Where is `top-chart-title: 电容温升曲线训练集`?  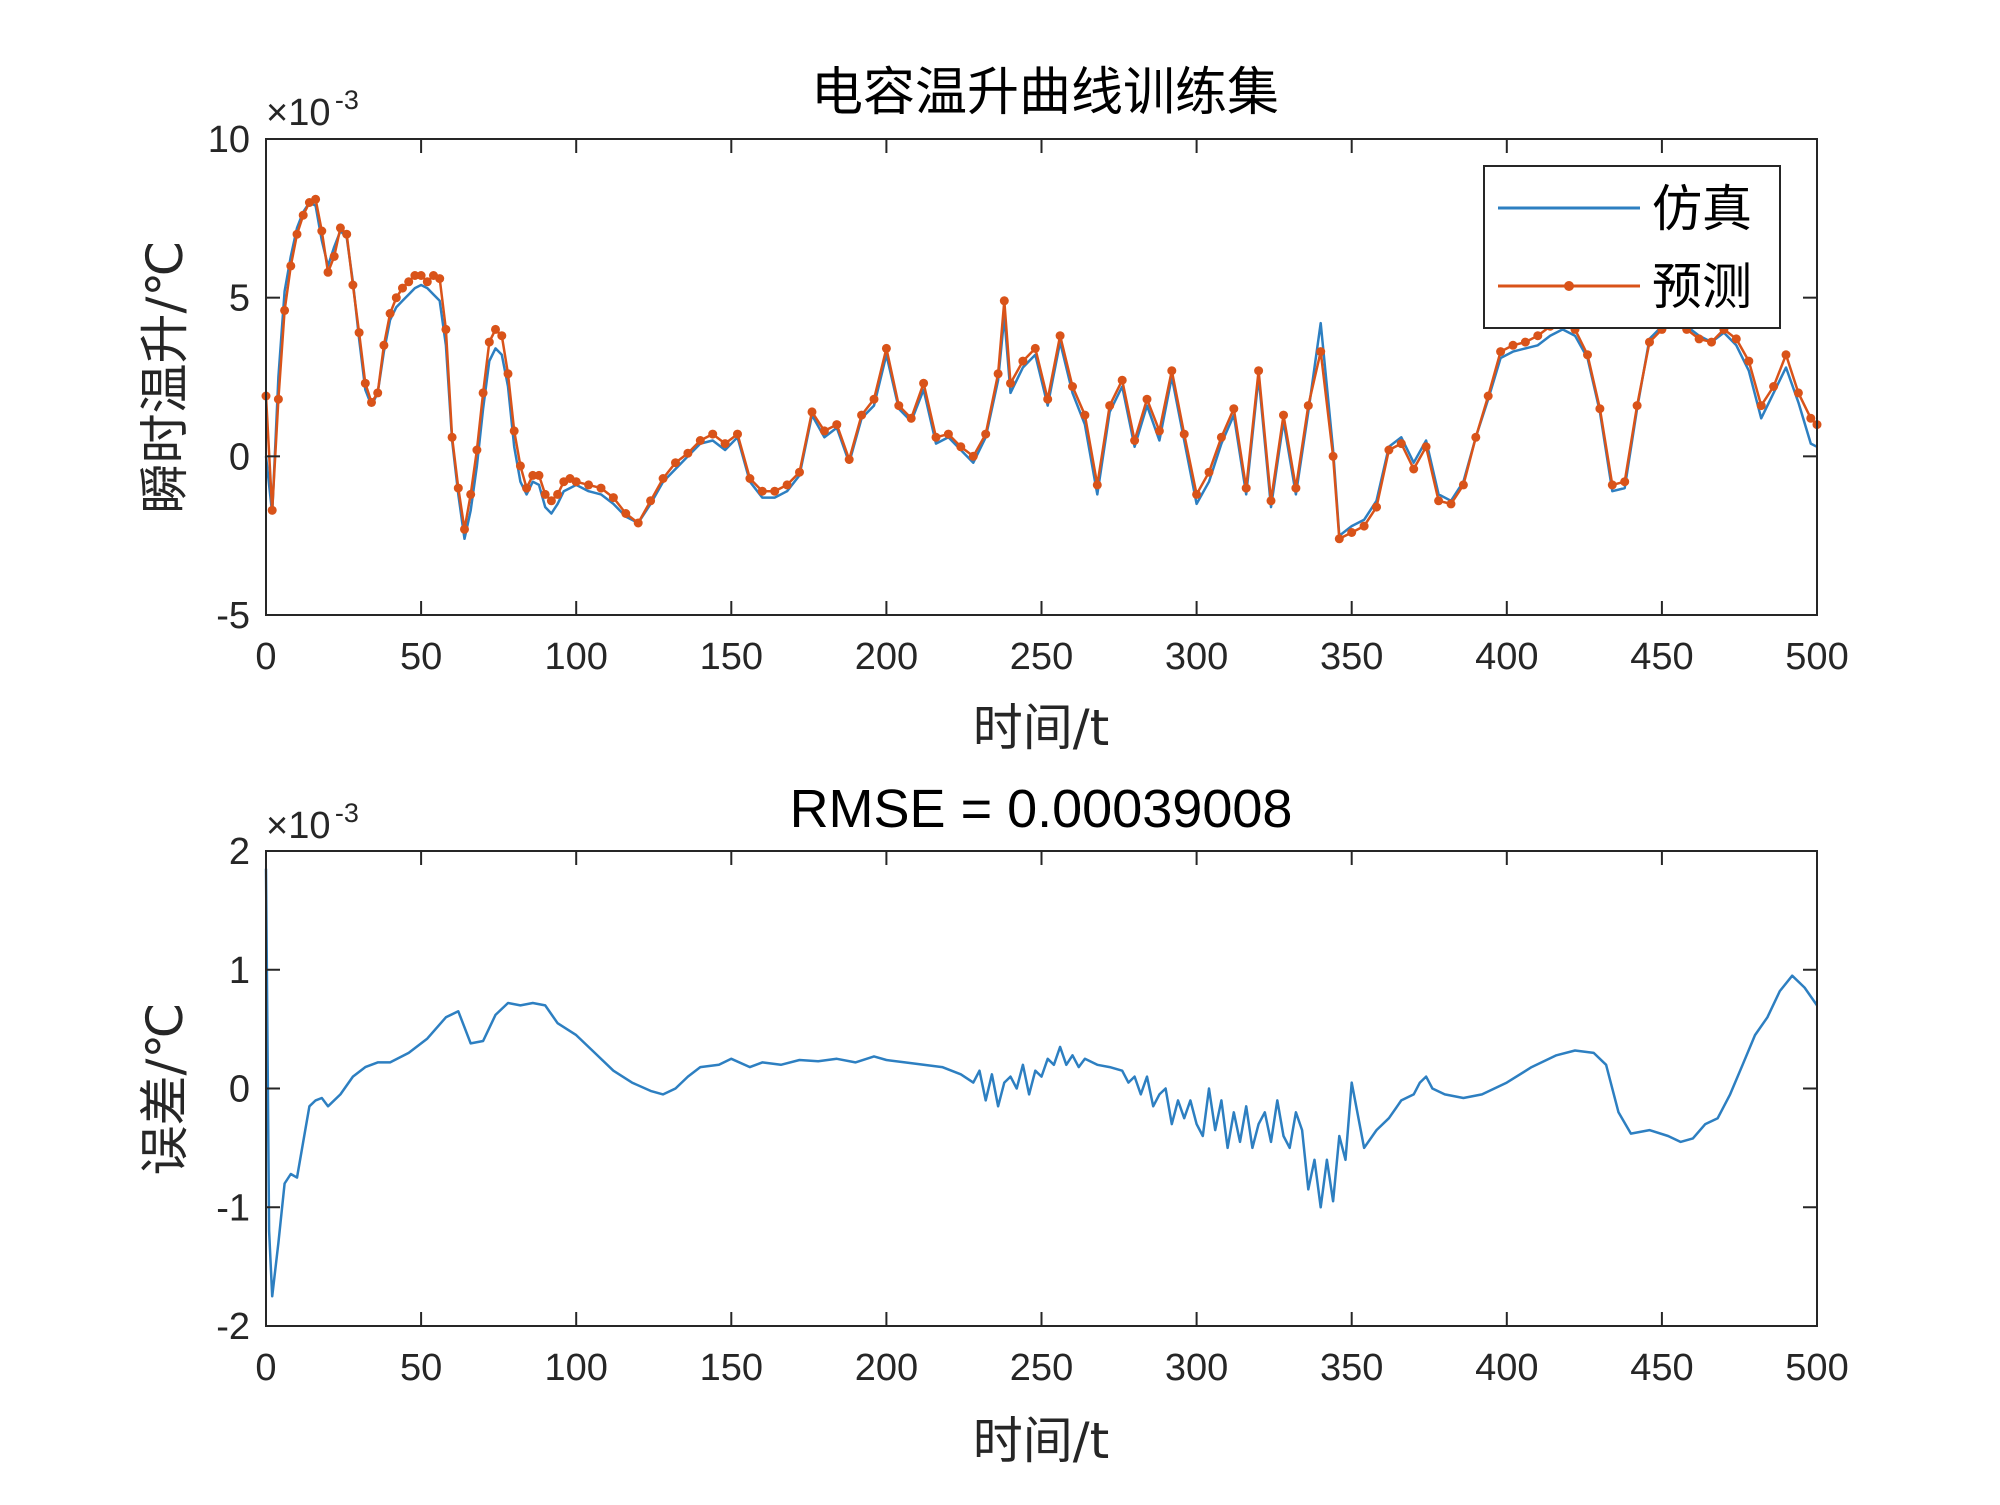
top-chart-title: 电容温升曲线训练集 is located at coordinates (1045, 93).